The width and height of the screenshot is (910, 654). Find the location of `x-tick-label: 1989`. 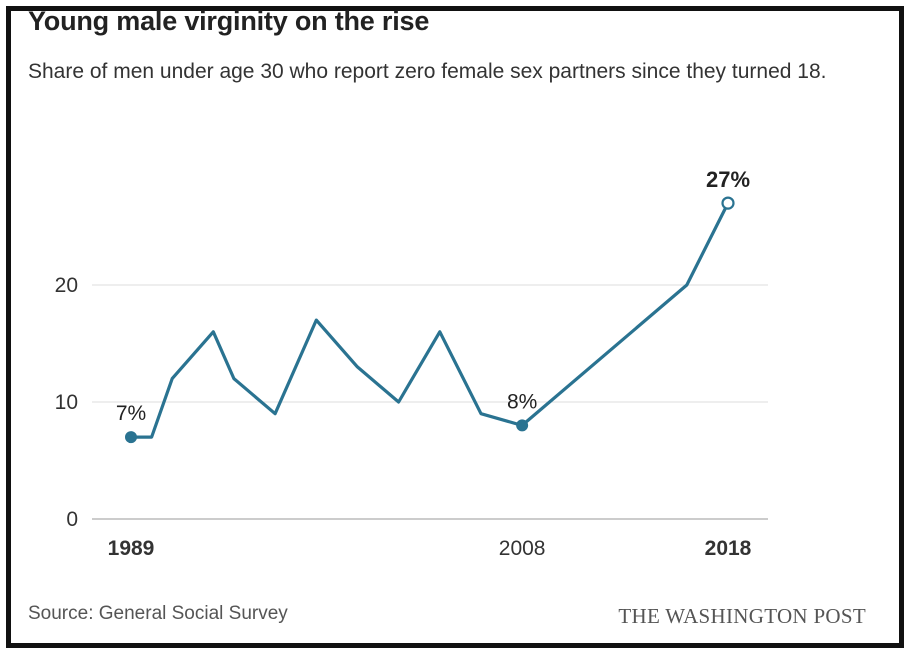

x-tick-label: 1989 is located at coordinates (131, 548).